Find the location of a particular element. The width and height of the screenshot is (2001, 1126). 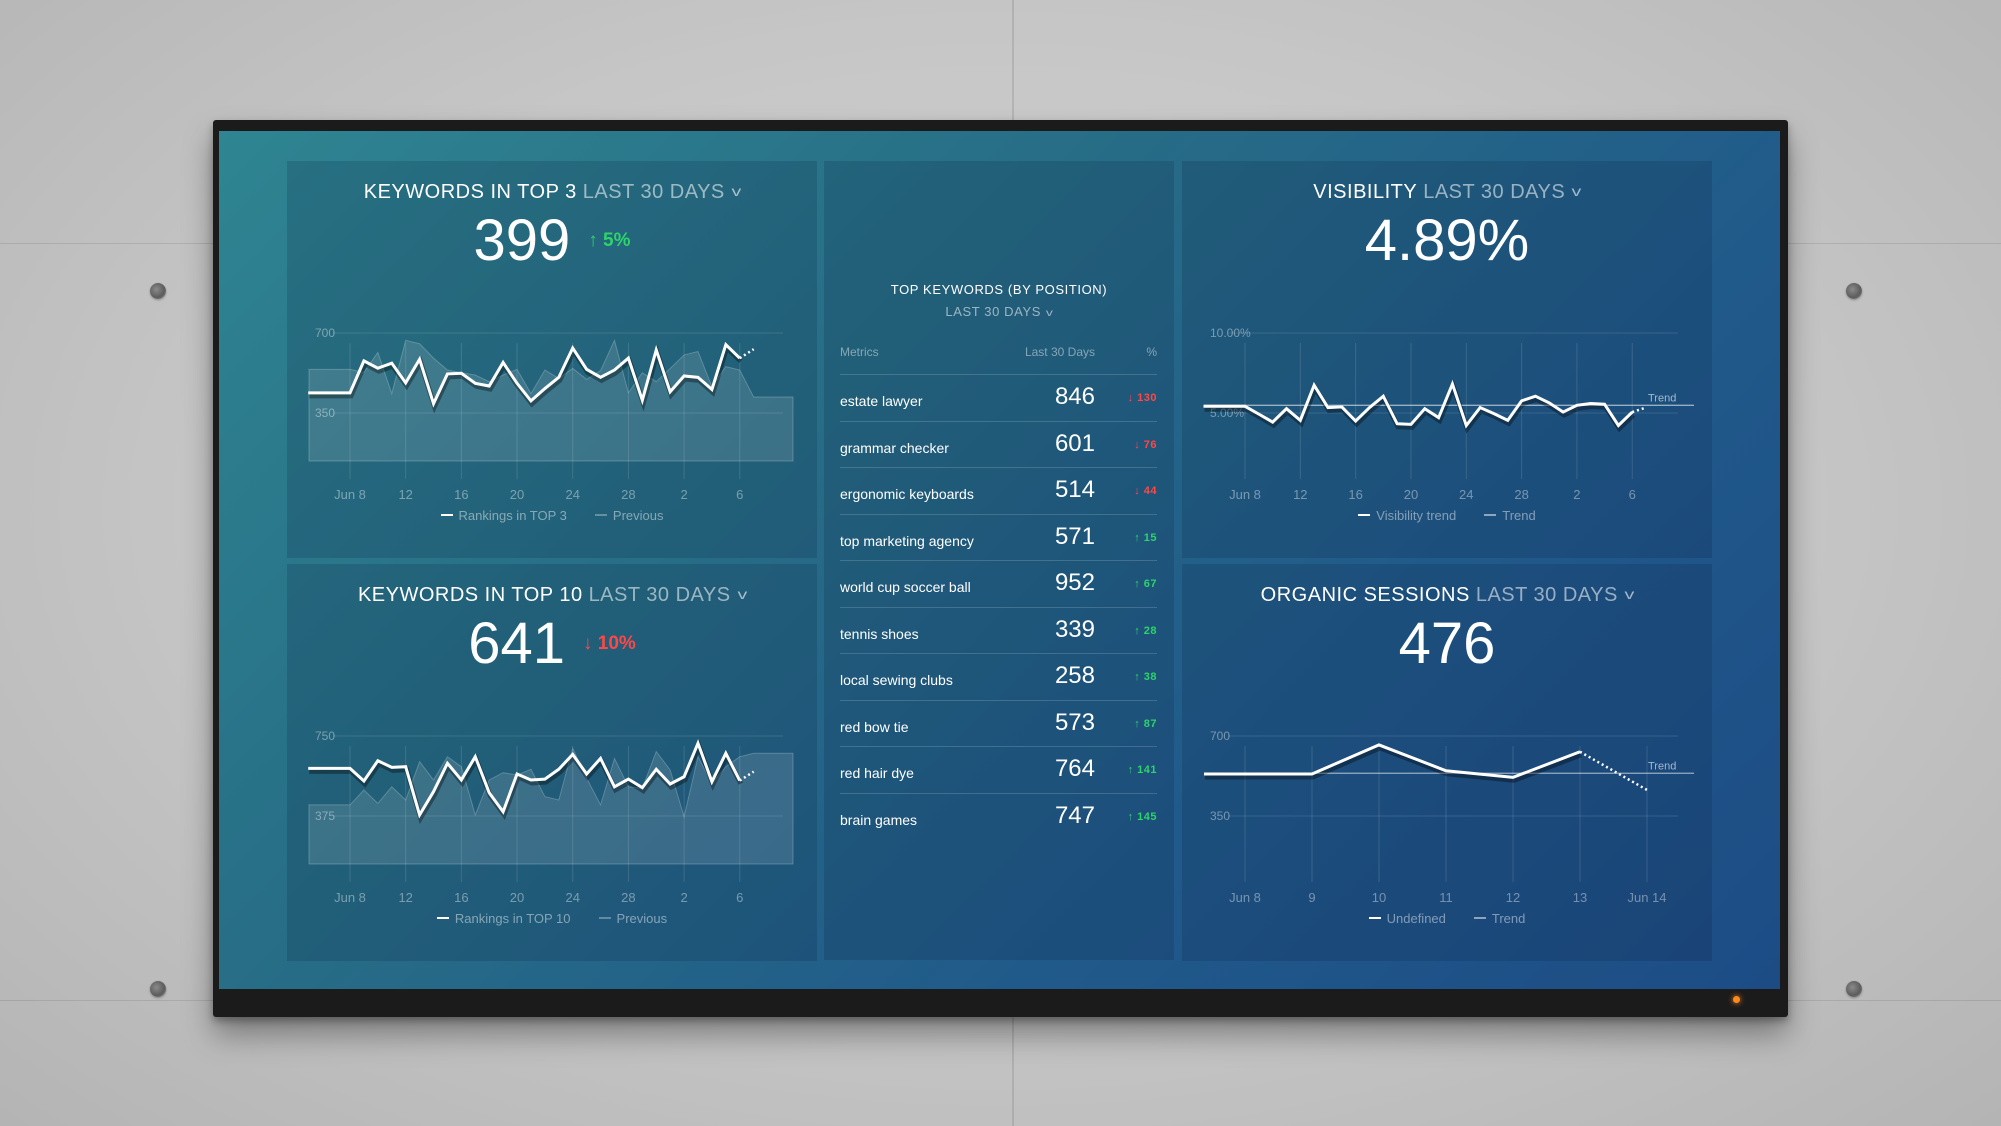

y-tick-label: 350 is located at coordinates (1220, 816).